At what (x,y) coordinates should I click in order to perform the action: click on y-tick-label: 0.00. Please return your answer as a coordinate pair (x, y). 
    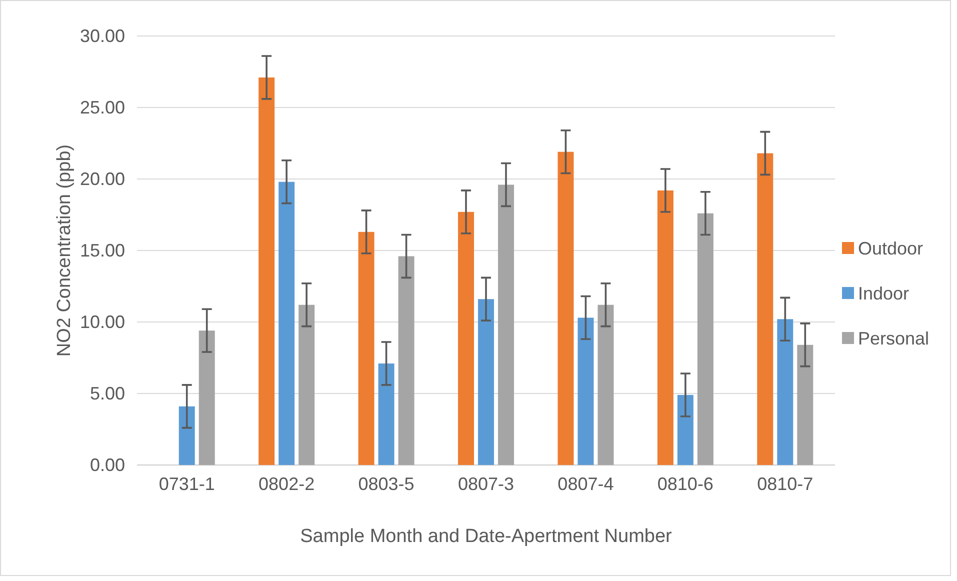
    Looking at the image, I should click on (107, 464).